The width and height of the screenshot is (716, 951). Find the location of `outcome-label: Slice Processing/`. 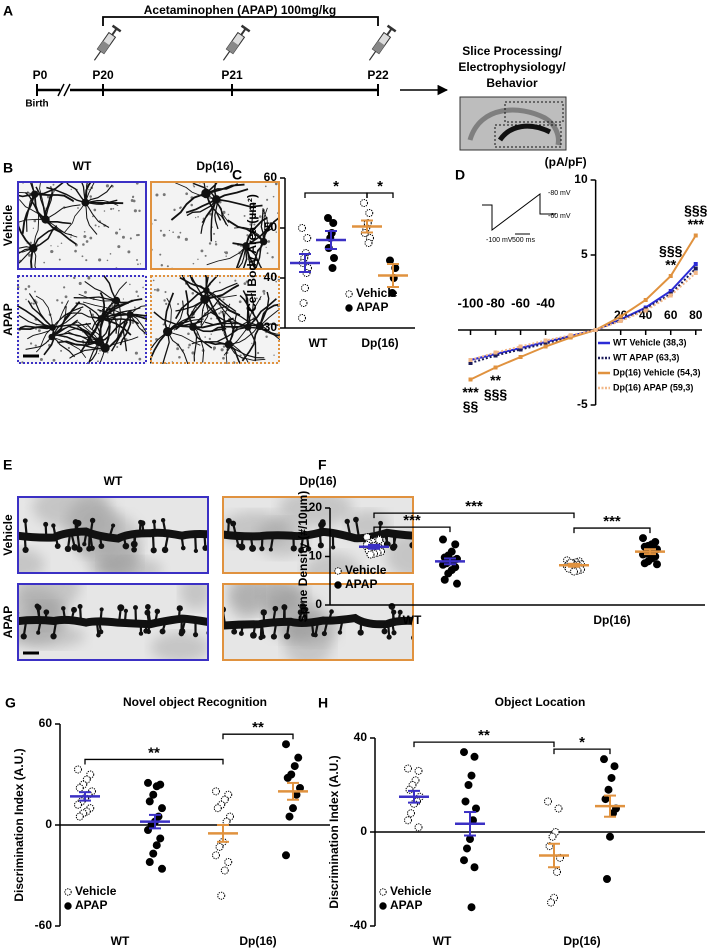

outcome-label: Slice Processing/ is located at coordinates (512, 51).